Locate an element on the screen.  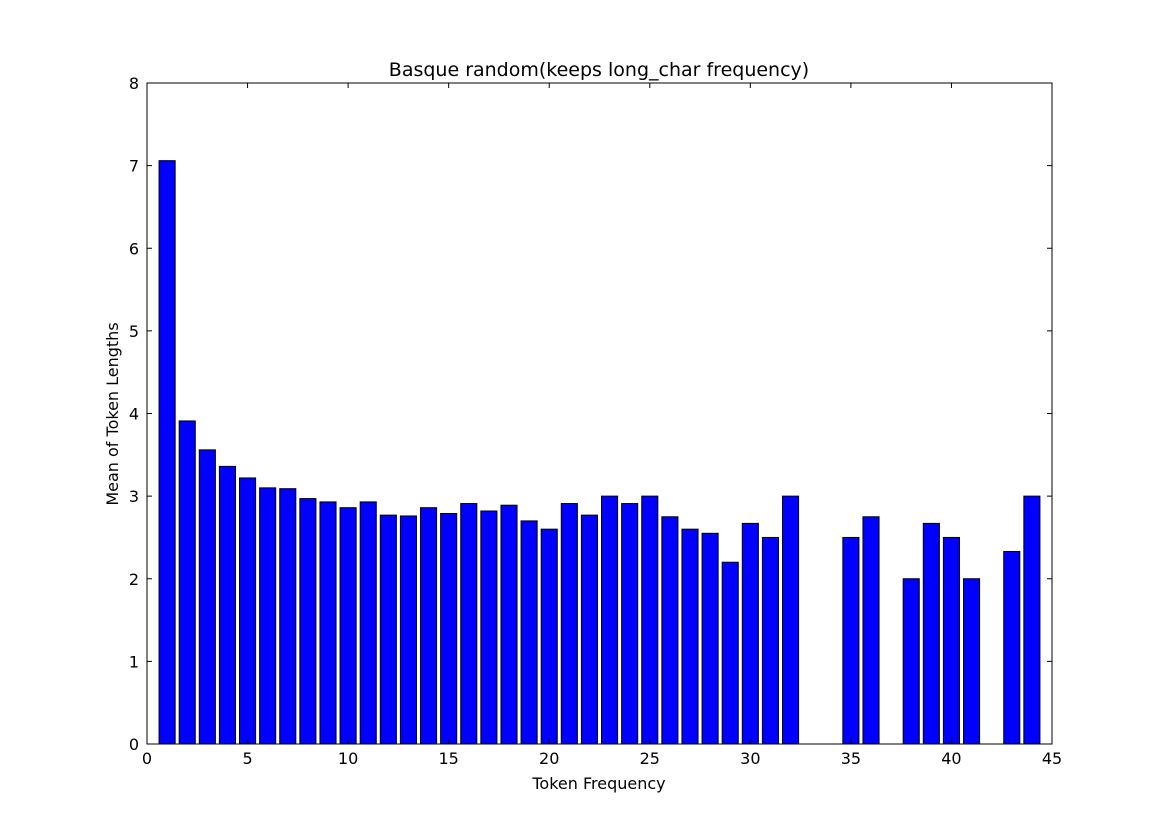
x-tick-label: 40 is located at coordinates (951, 758).